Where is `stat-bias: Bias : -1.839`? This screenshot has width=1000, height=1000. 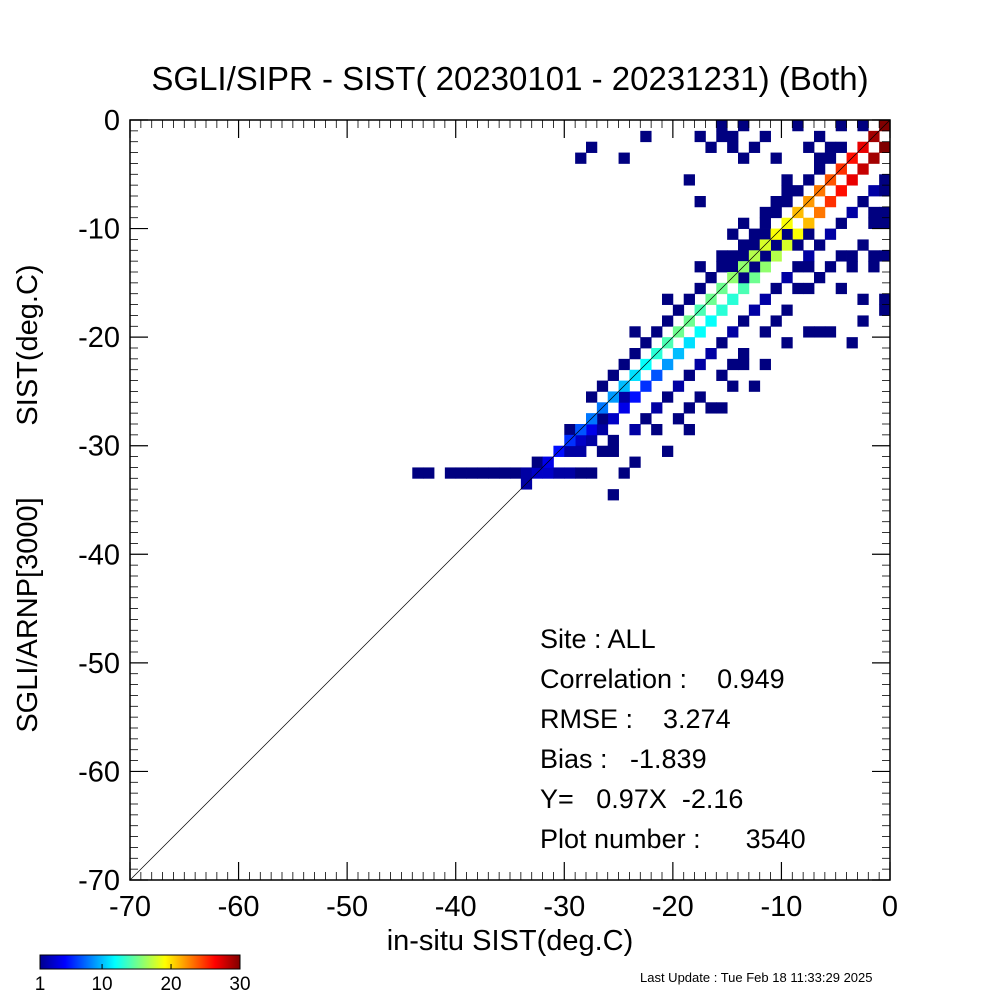
stat-bias: Bias : -1.839 is located at coordinates (623, 759).